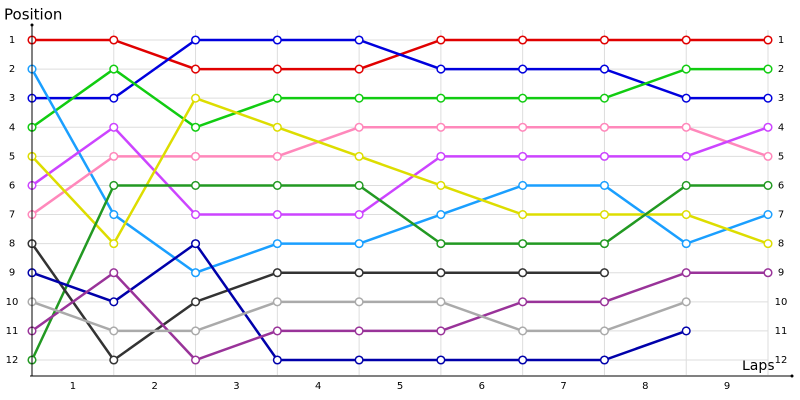  Describe the element at coordinates (781, 185) in the screenshot. I see `y-tick-label-right: 6` at that location.